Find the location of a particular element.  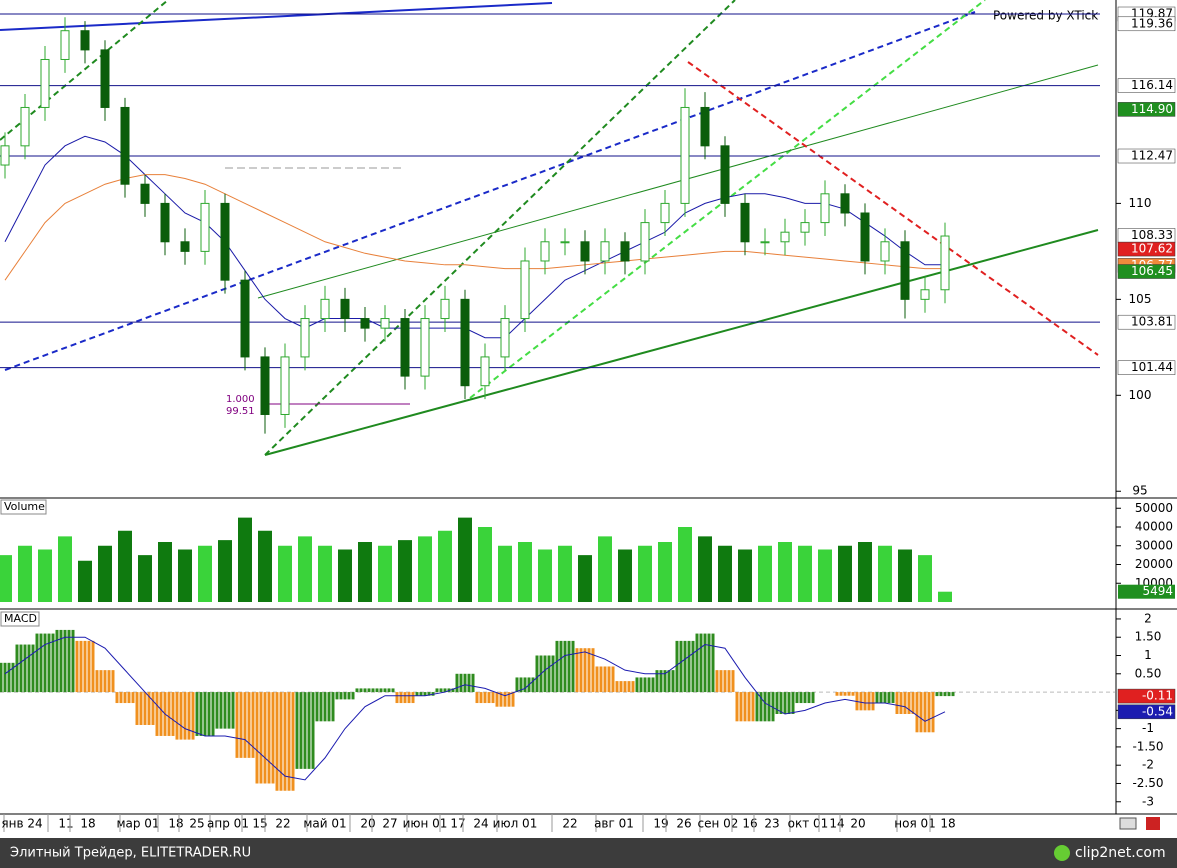

y-tick-label: 1 is located at coordinates (1148, 655).